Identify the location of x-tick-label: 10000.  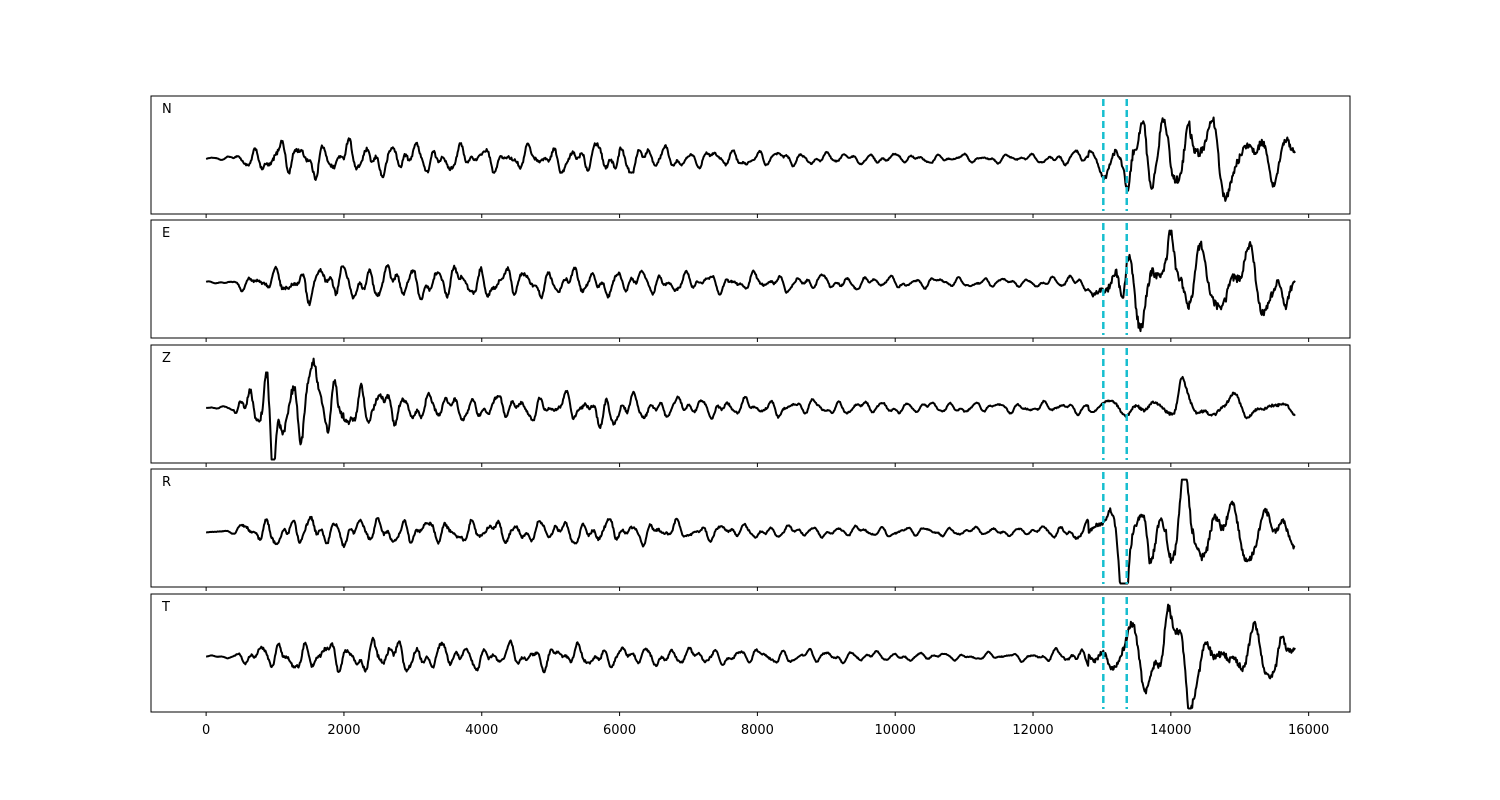
(895, 730).